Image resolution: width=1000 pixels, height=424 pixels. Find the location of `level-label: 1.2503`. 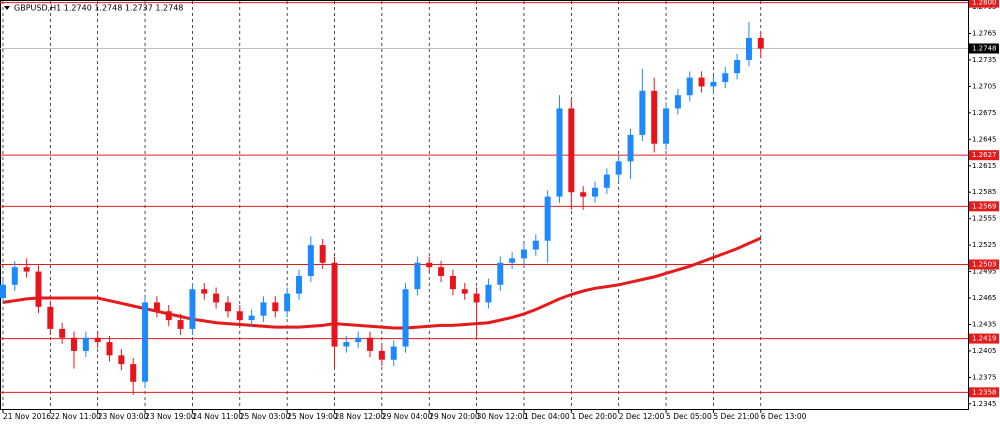

level-label: 1.2503 is located at coordinates (984, 265).